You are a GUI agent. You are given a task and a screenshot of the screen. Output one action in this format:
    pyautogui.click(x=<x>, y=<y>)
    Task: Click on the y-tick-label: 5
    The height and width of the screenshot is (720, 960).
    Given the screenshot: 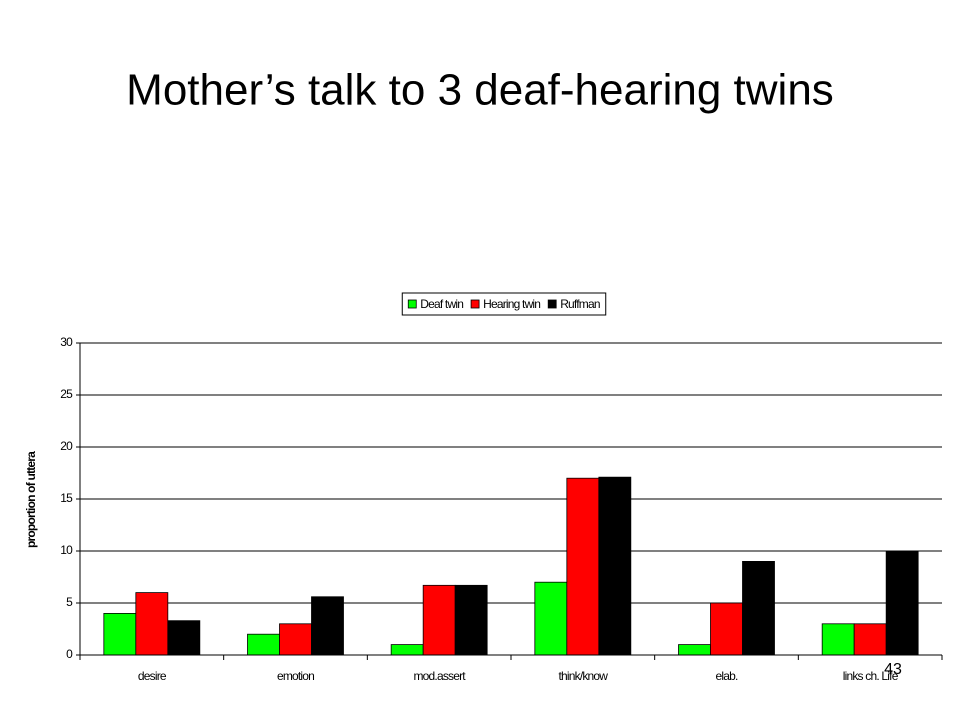 What is the action you would take?
    pyautogui.click(x=69, y=602)
    